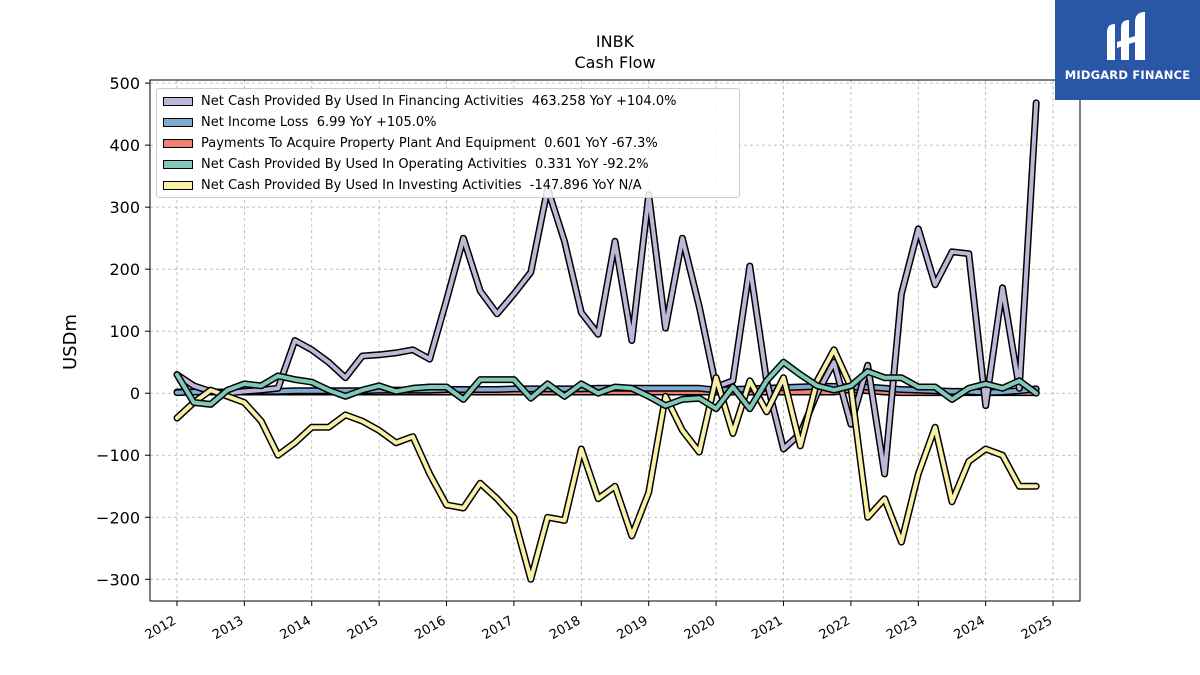  Describe the element at coordinates (178, 101) in the screenshot. I see `legend-swatch-financing` at that location.